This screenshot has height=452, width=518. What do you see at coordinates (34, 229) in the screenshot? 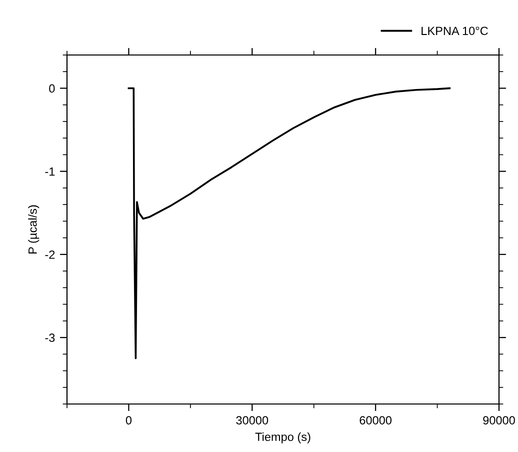
I see `y-axis-title: P (µcal/s)` at bounding box center [34, 229].